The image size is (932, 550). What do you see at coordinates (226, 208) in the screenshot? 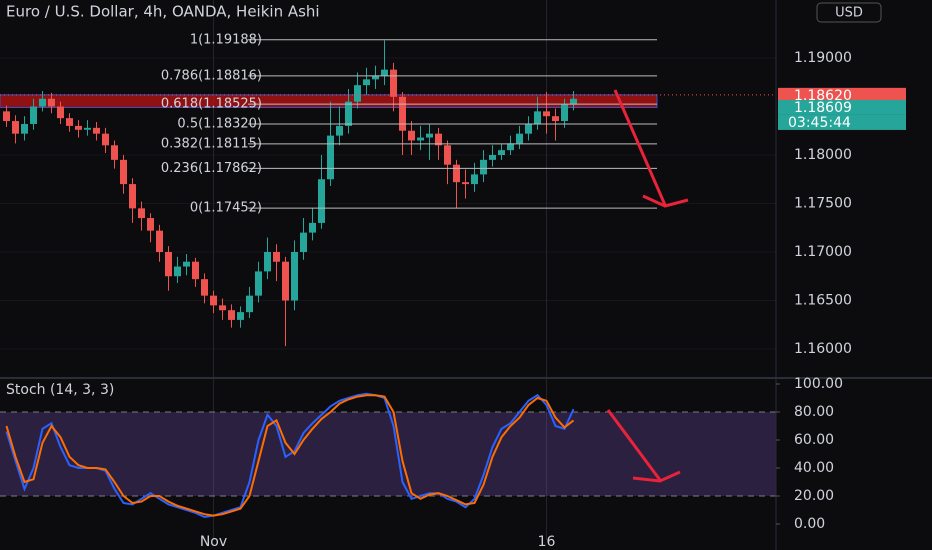
I see `fib-label: 0(1.17452)` at bounding box center [226, 208].